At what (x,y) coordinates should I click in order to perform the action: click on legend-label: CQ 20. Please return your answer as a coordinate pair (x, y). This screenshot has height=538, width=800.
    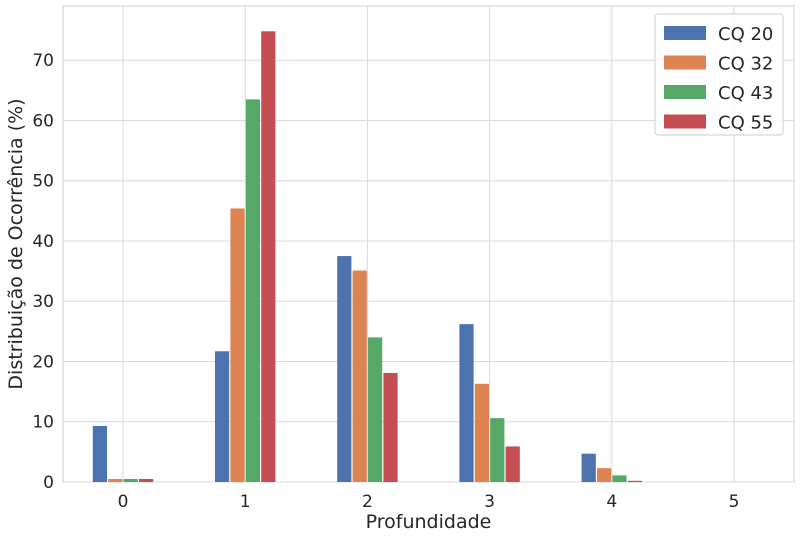
    Looking at the image, I should click on (745, 34).